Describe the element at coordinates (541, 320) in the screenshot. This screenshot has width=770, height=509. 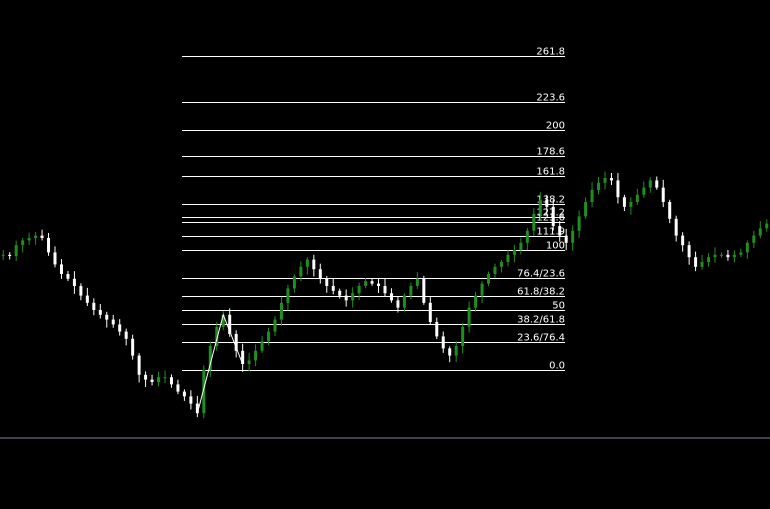
I see `fib-level-label: 38.2/61.8` at that location.